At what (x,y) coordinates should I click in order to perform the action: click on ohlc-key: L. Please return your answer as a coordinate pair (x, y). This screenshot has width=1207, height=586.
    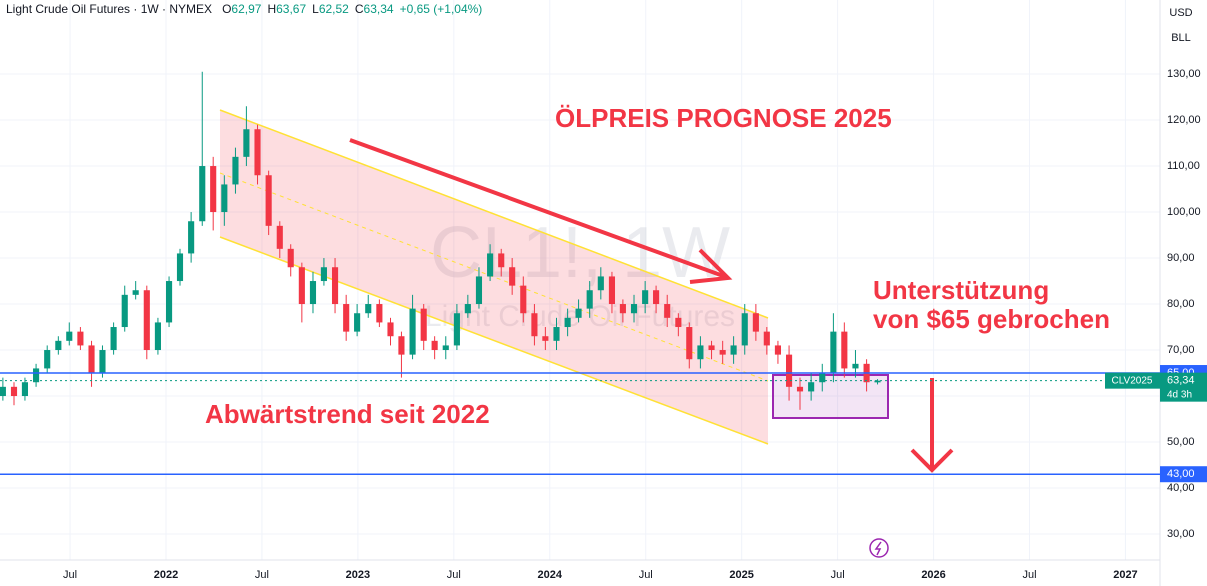
    Looking at the image, I should click on (315, 9).